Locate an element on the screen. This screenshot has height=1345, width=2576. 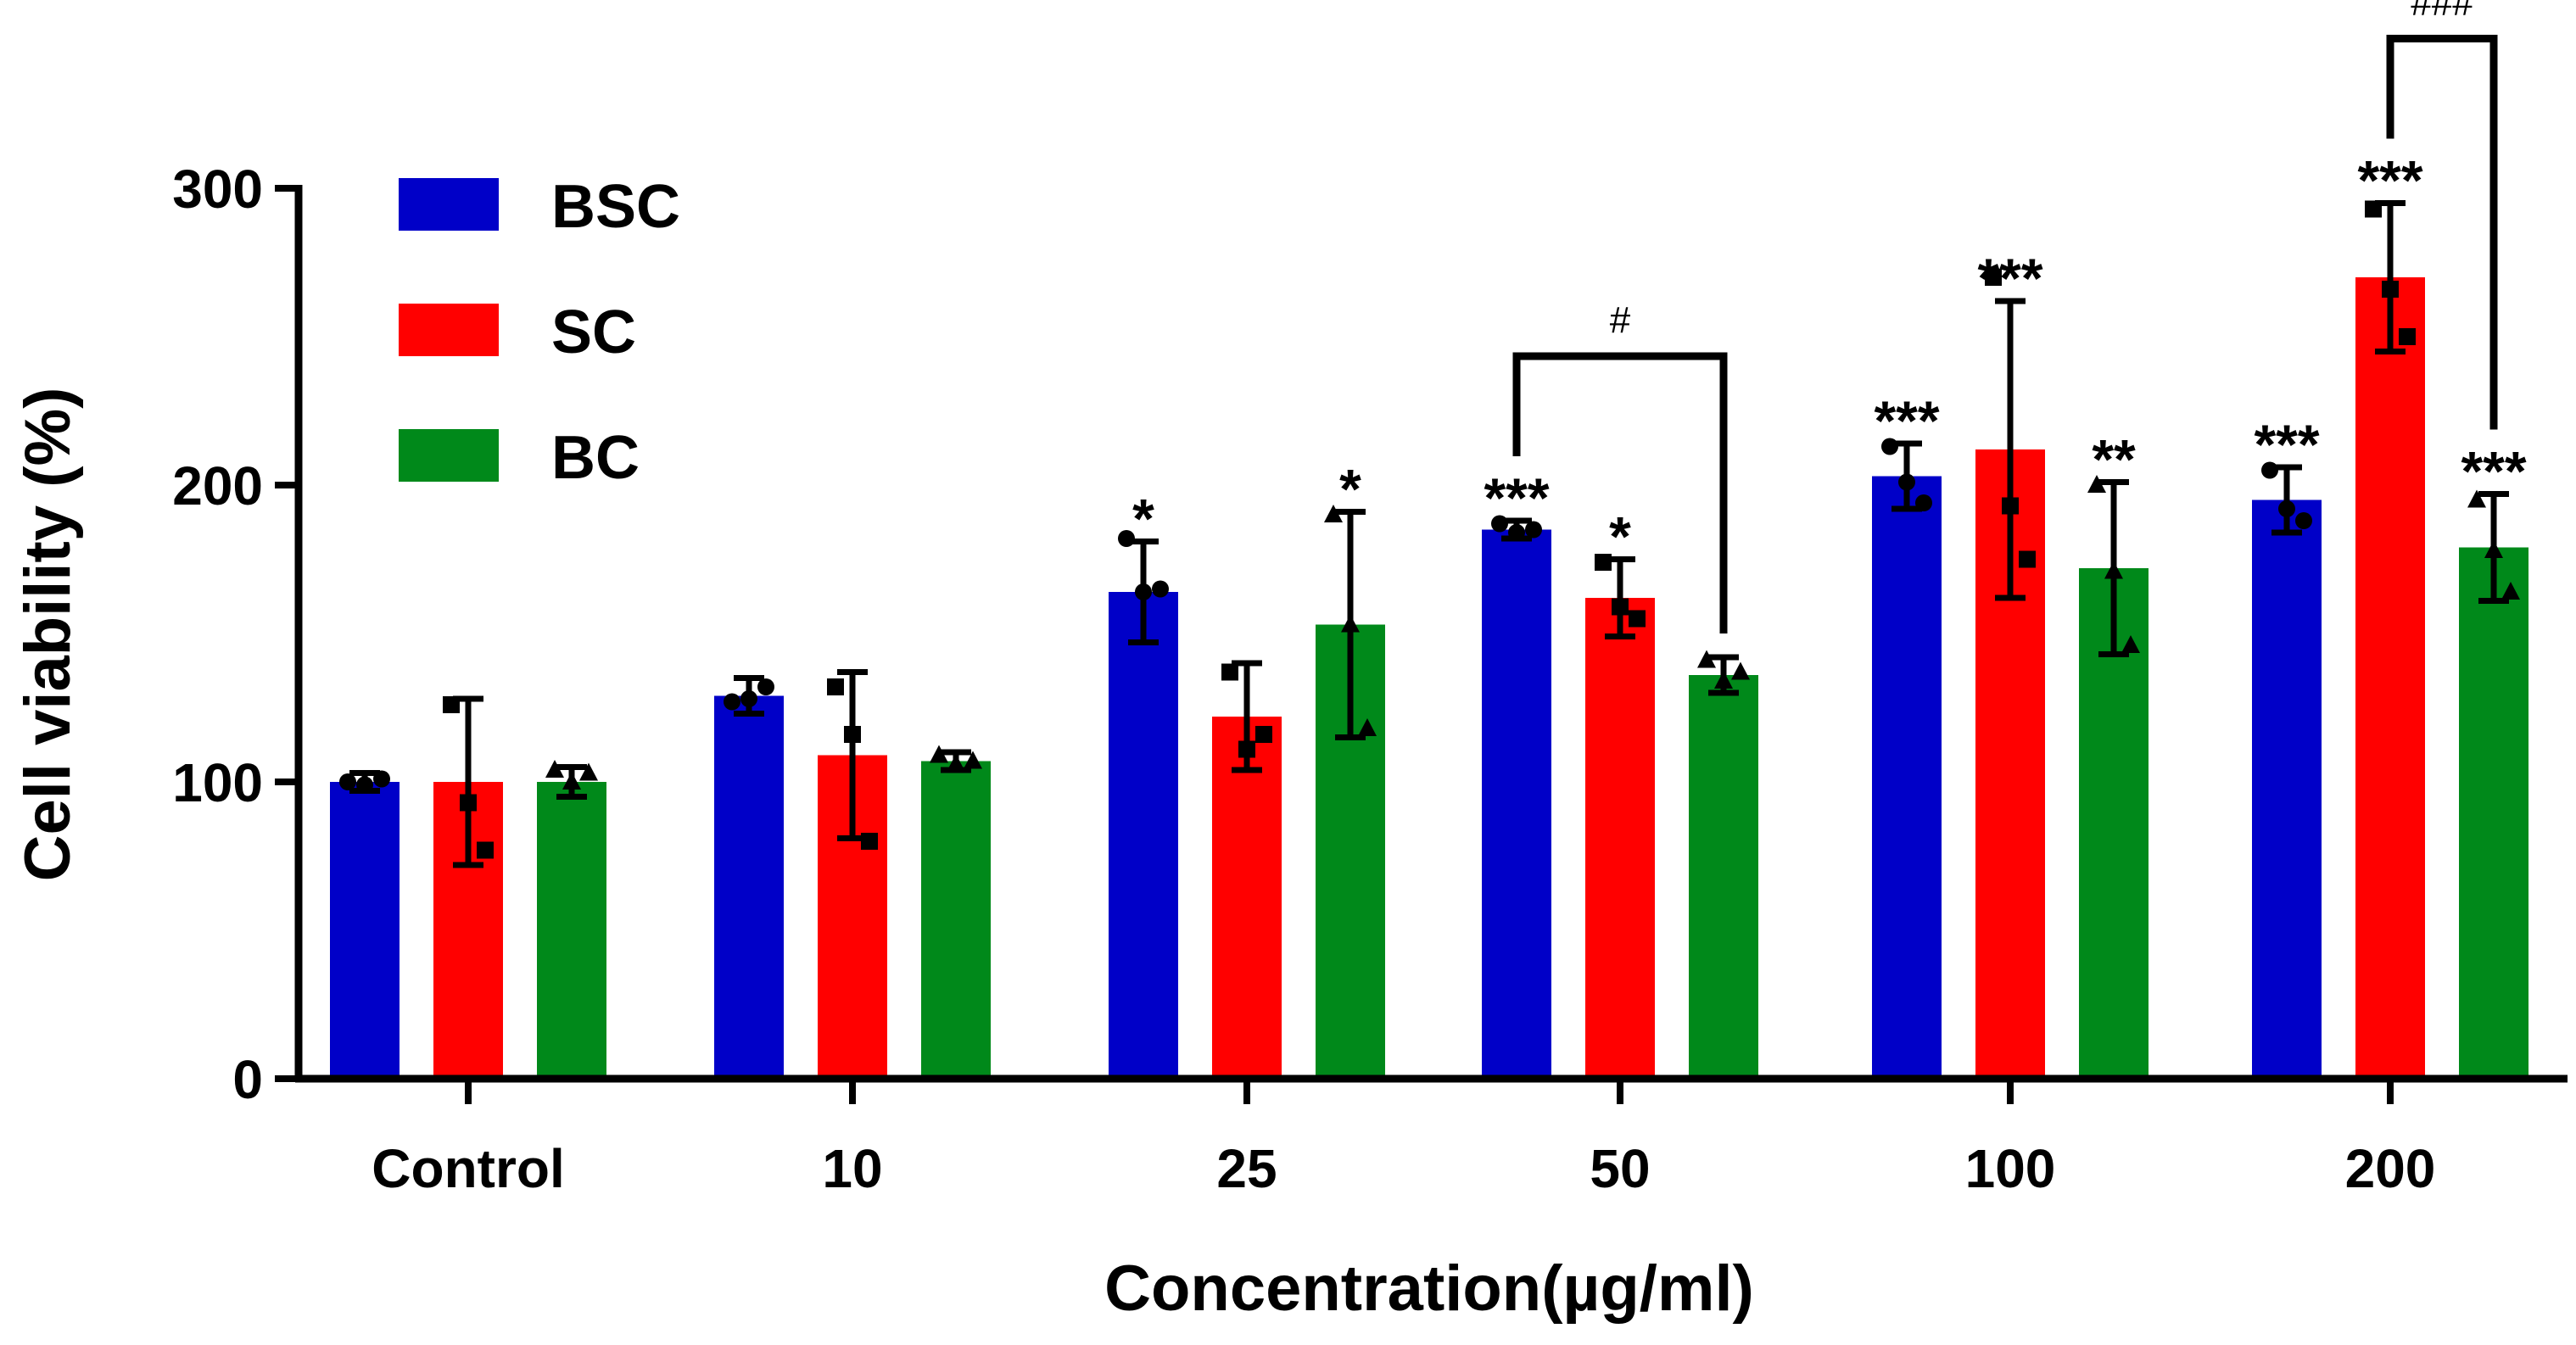
y-tick-label: 200 is located at coordinates (217, 486).